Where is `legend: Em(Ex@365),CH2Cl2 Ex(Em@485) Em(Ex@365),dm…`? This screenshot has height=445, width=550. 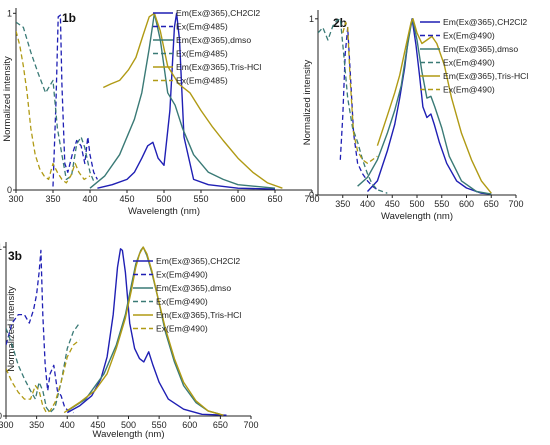 legend: Em(Ex@365),CH2Cl2 Ex(Em@485) Em(Ex@365),dm… is located at coordinates (207, 47).